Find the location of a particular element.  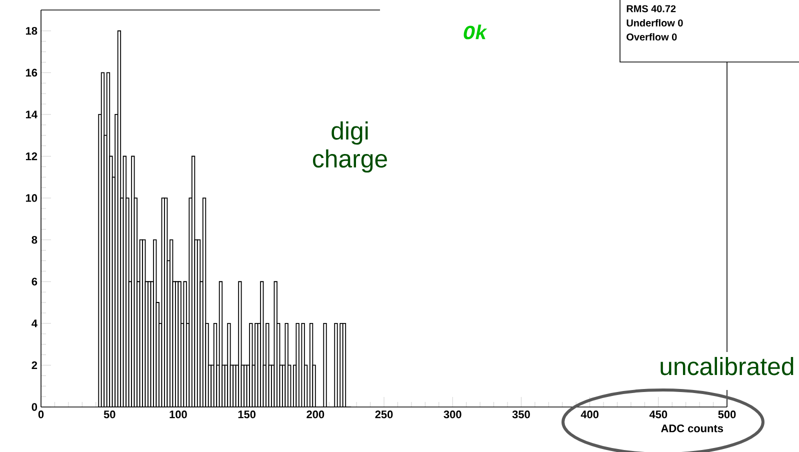

annotation: RMS 40.72 is located at coordinates (651, 8).